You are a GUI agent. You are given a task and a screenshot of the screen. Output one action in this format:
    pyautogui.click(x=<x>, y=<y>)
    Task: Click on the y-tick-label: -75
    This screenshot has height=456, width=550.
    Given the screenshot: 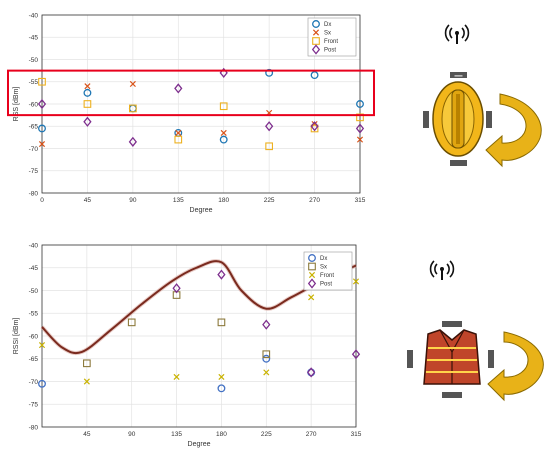 What is the action you would take?
    pyautogui.click(x=34, y=171)
    